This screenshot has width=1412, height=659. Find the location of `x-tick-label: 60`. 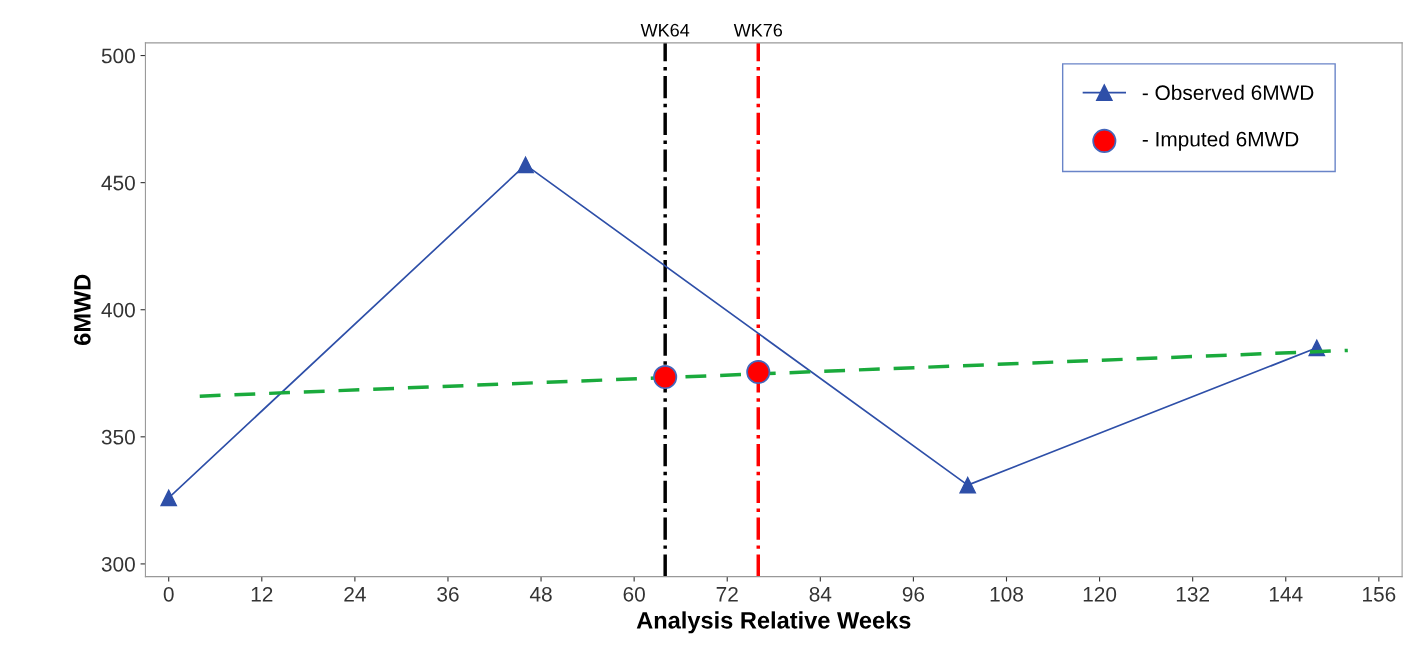

x-tick-label: 60 is located at coordinates (634, 594).